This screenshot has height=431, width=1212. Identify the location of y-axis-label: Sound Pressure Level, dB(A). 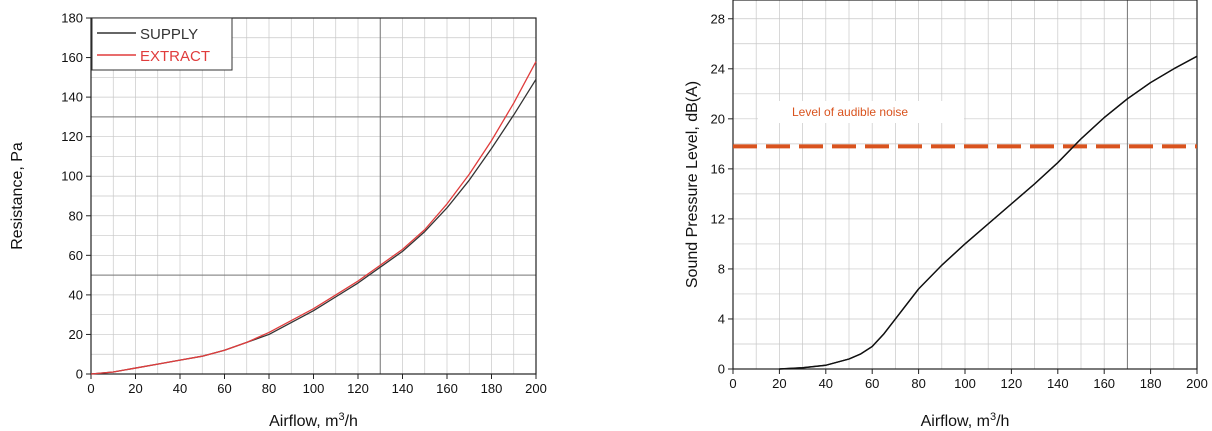
(692, 184).